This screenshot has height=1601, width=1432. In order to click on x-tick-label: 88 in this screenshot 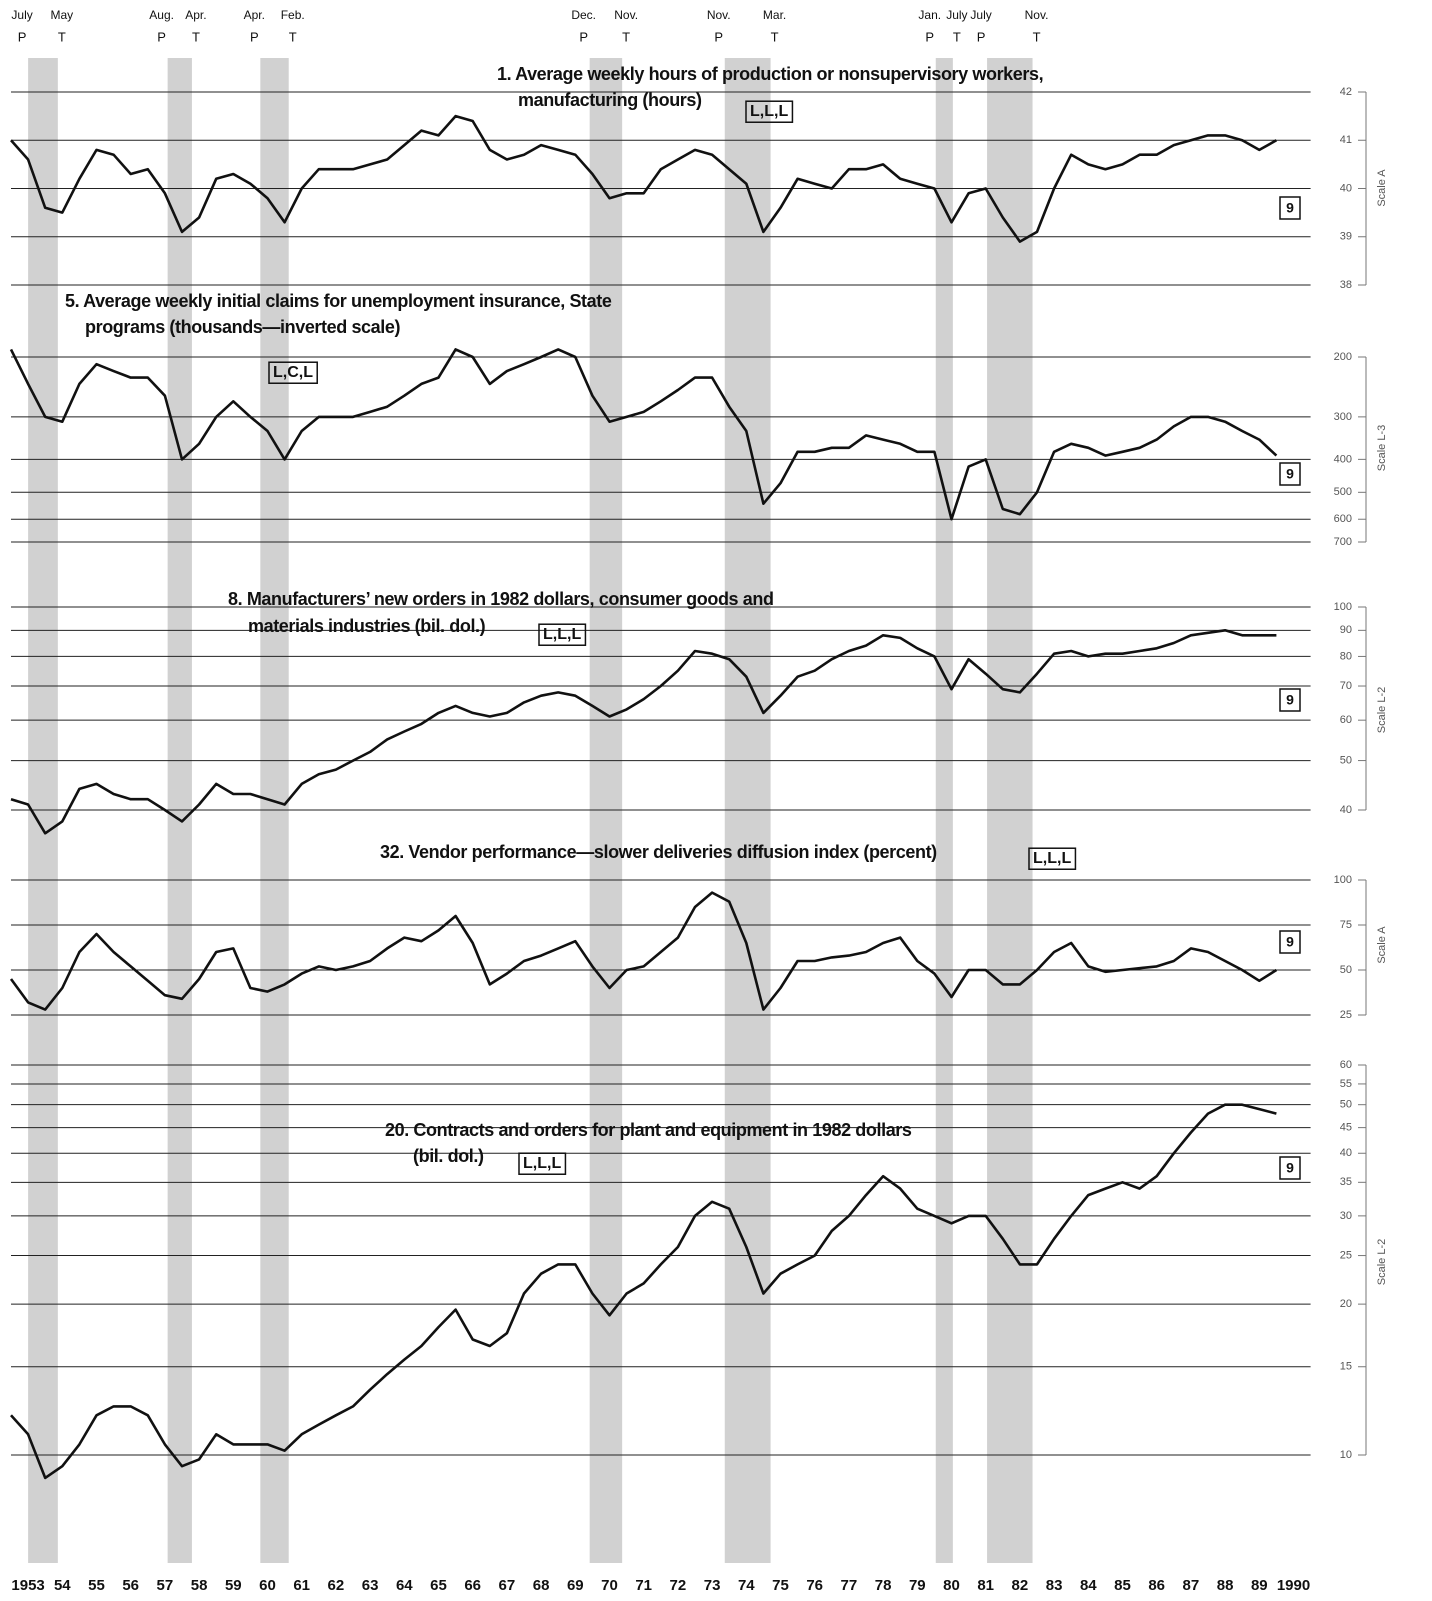, I will do `click(1225, 1585)`.